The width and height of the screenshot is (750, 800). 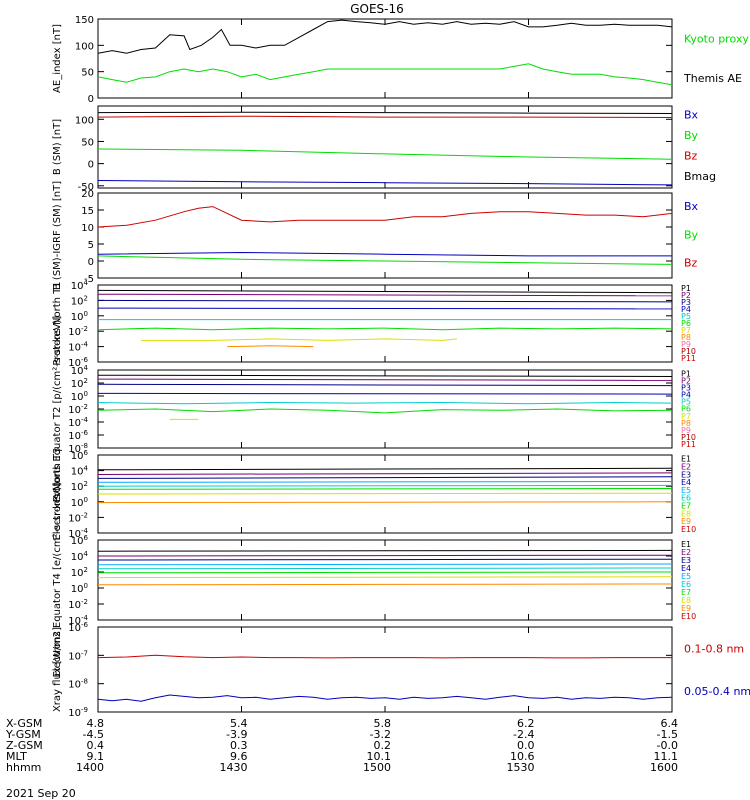 What do you see at coordinates (700, 176) in the screenshot?
I see `legend-entry: Bmag` at bounding box center [700, 176].